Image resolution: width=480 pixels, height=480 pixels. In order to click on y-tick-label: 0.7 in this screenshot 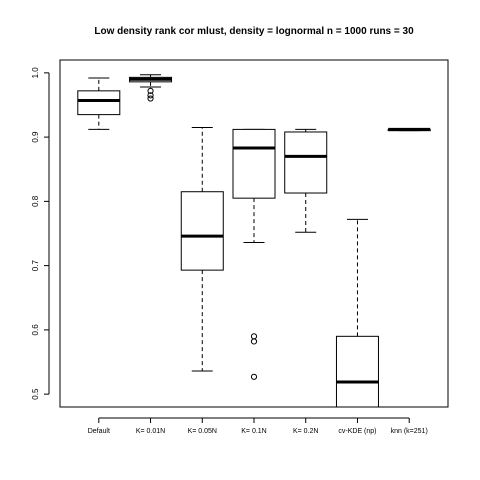, I will do `click(35, 266)`.